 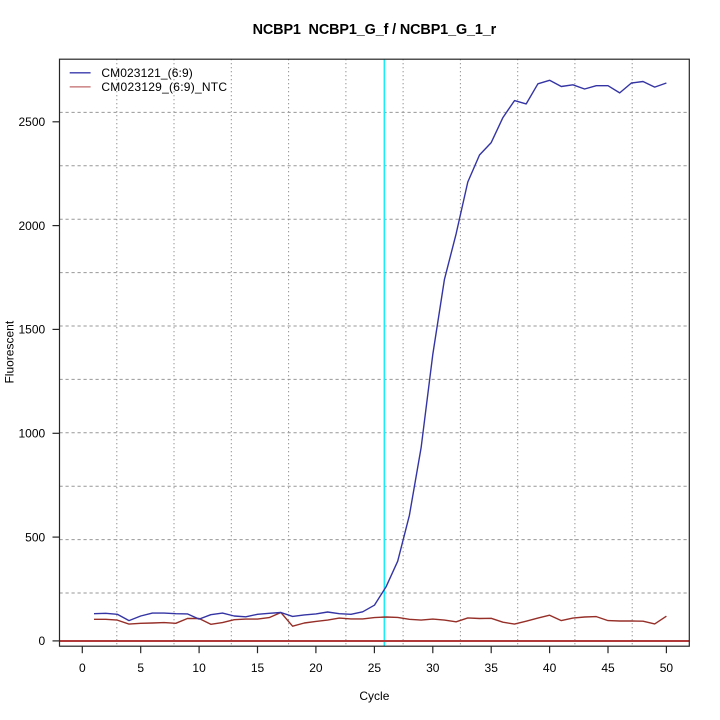 I want to click on svg-text: 35, so click(x=492, y=668).